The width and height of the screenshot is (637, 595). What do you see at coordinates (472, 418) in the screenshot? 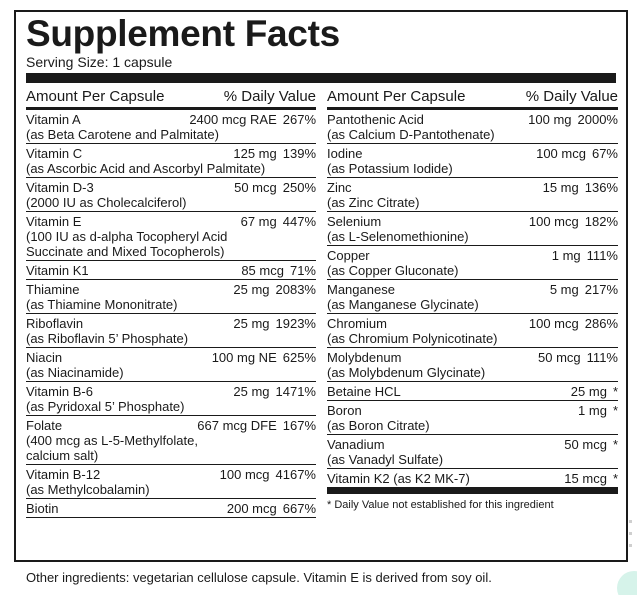
I see `nutrient-row: Boron 1 mg * (as Boron Citrate)` at bounding box center [472, 418].